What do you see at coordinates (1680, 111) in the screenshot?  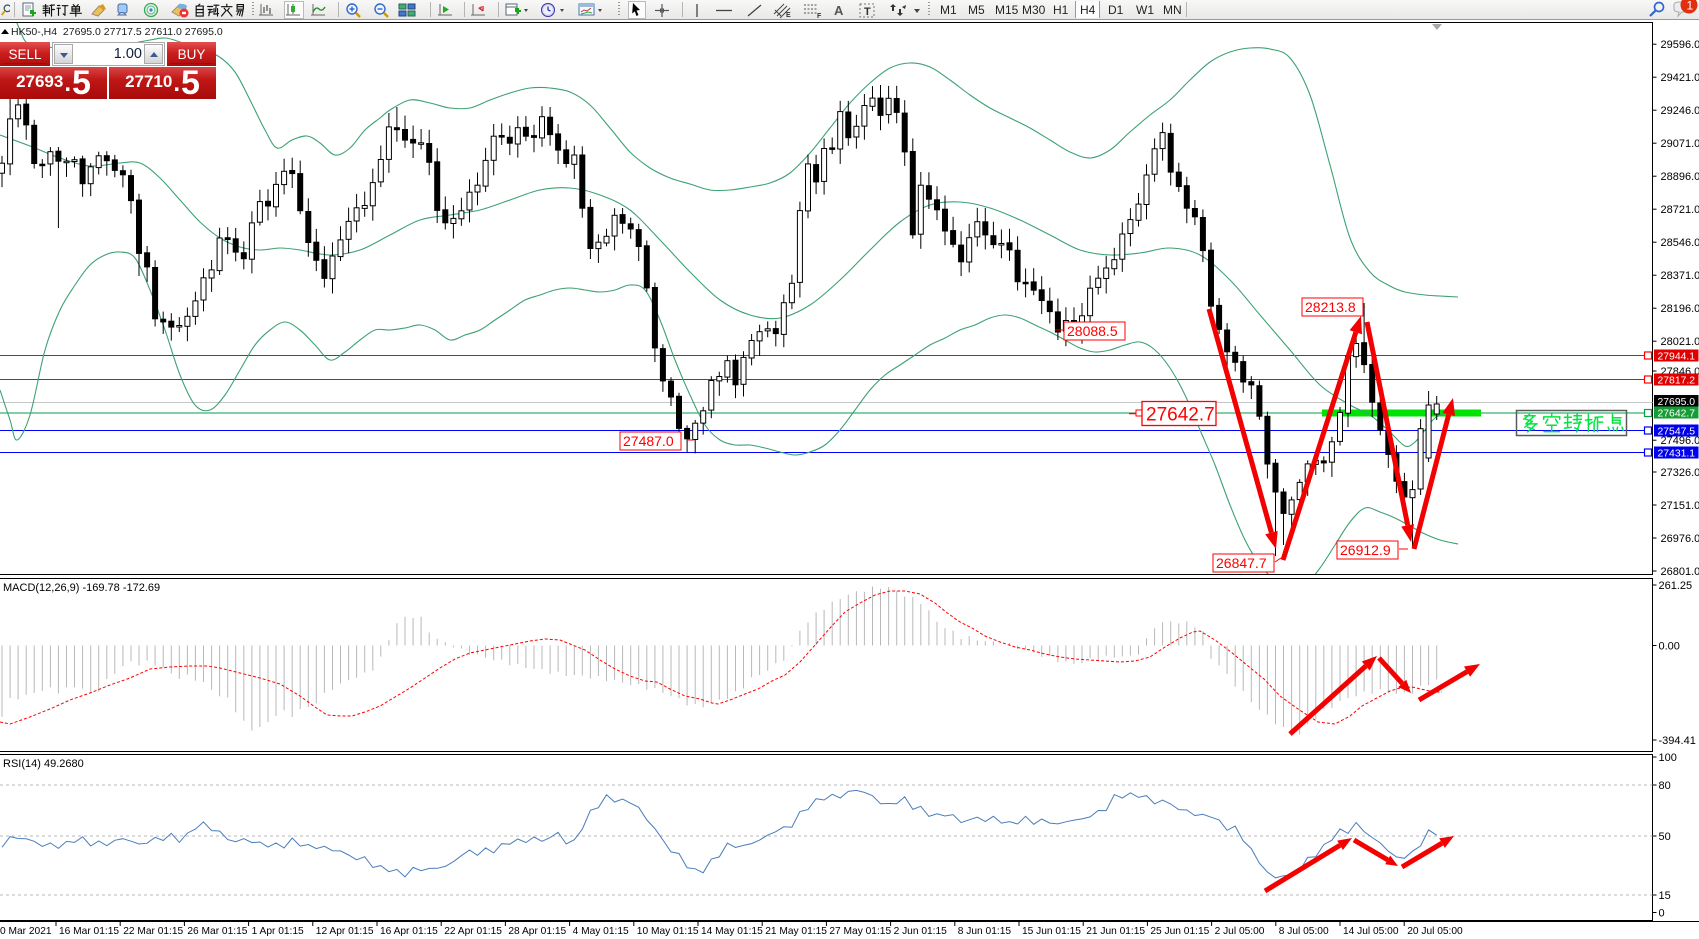 I see `svg-text: 29246.0` at bounding box center [1680, 111].